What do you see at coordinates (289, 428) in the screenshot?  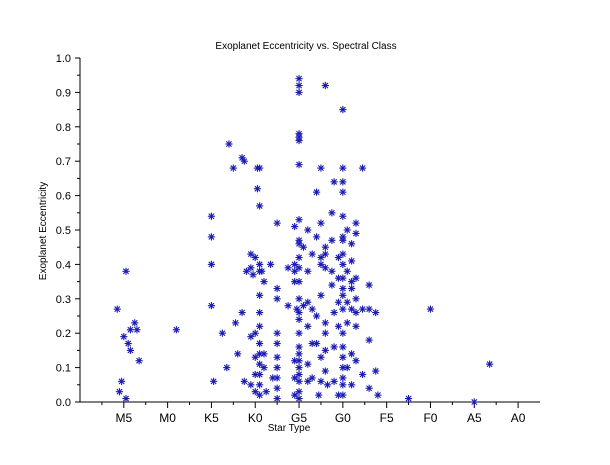 I see `x-axis-label: Star Type` at bounding box center [289, 428].